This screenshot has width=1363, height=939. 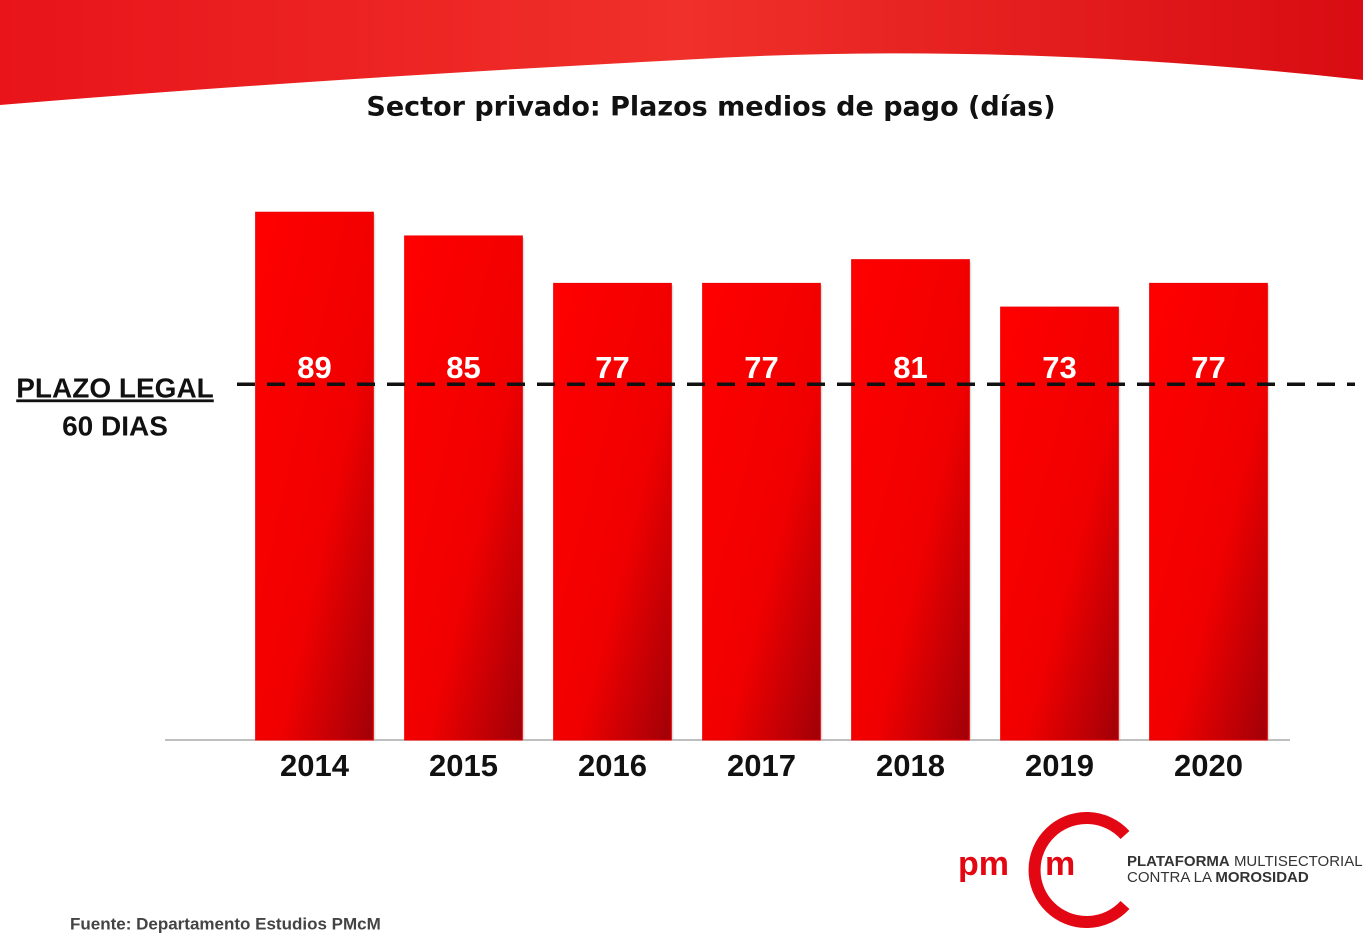 What do you see at coordinates (115, 425) in the screenshot?
I see `reference-label: 60 DIAS` at bounding box center [115, 425].